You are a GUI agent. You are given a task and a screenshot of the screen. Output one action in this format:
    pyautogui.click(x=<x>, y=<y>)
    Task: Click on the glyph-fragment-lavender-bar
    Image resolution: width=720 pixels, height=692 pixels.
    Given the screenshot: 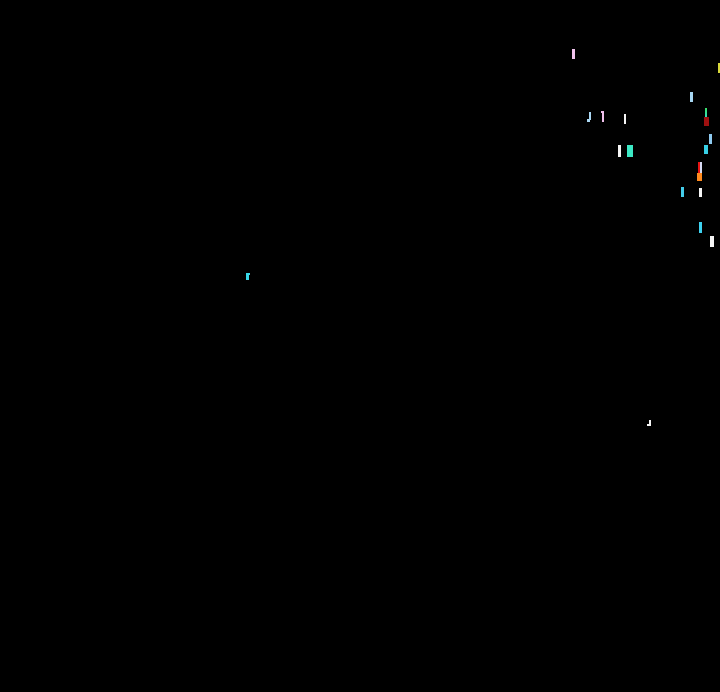 What is the action you would take?
    pyautogui.click(x=701, y=167)
    